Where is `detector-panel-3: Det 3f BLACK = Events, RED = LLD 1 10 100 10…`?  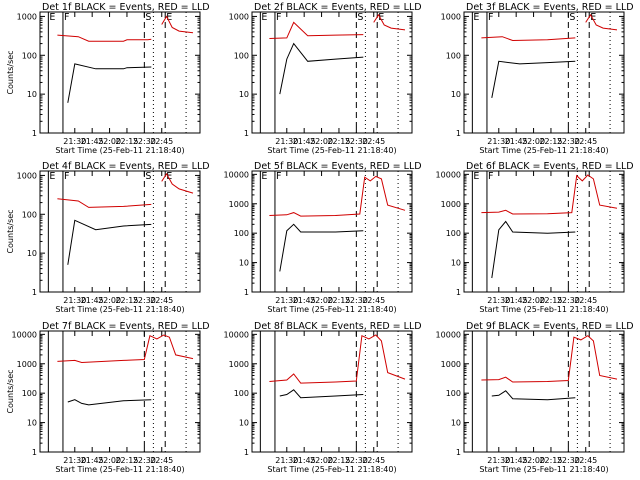
detector-panel-3: Det 3f BLACK = Events, RED = LLD 1 10 100 10… is located at coordinates (537, 78).